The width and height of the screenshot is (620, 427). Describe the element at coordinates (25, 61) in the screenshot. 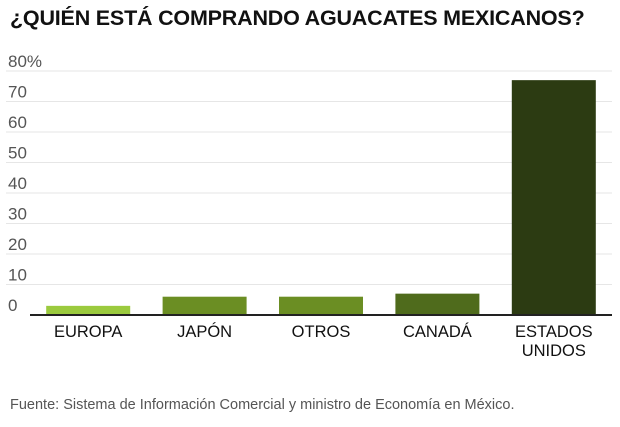

I see `y-tick-label: 80%` at that location.